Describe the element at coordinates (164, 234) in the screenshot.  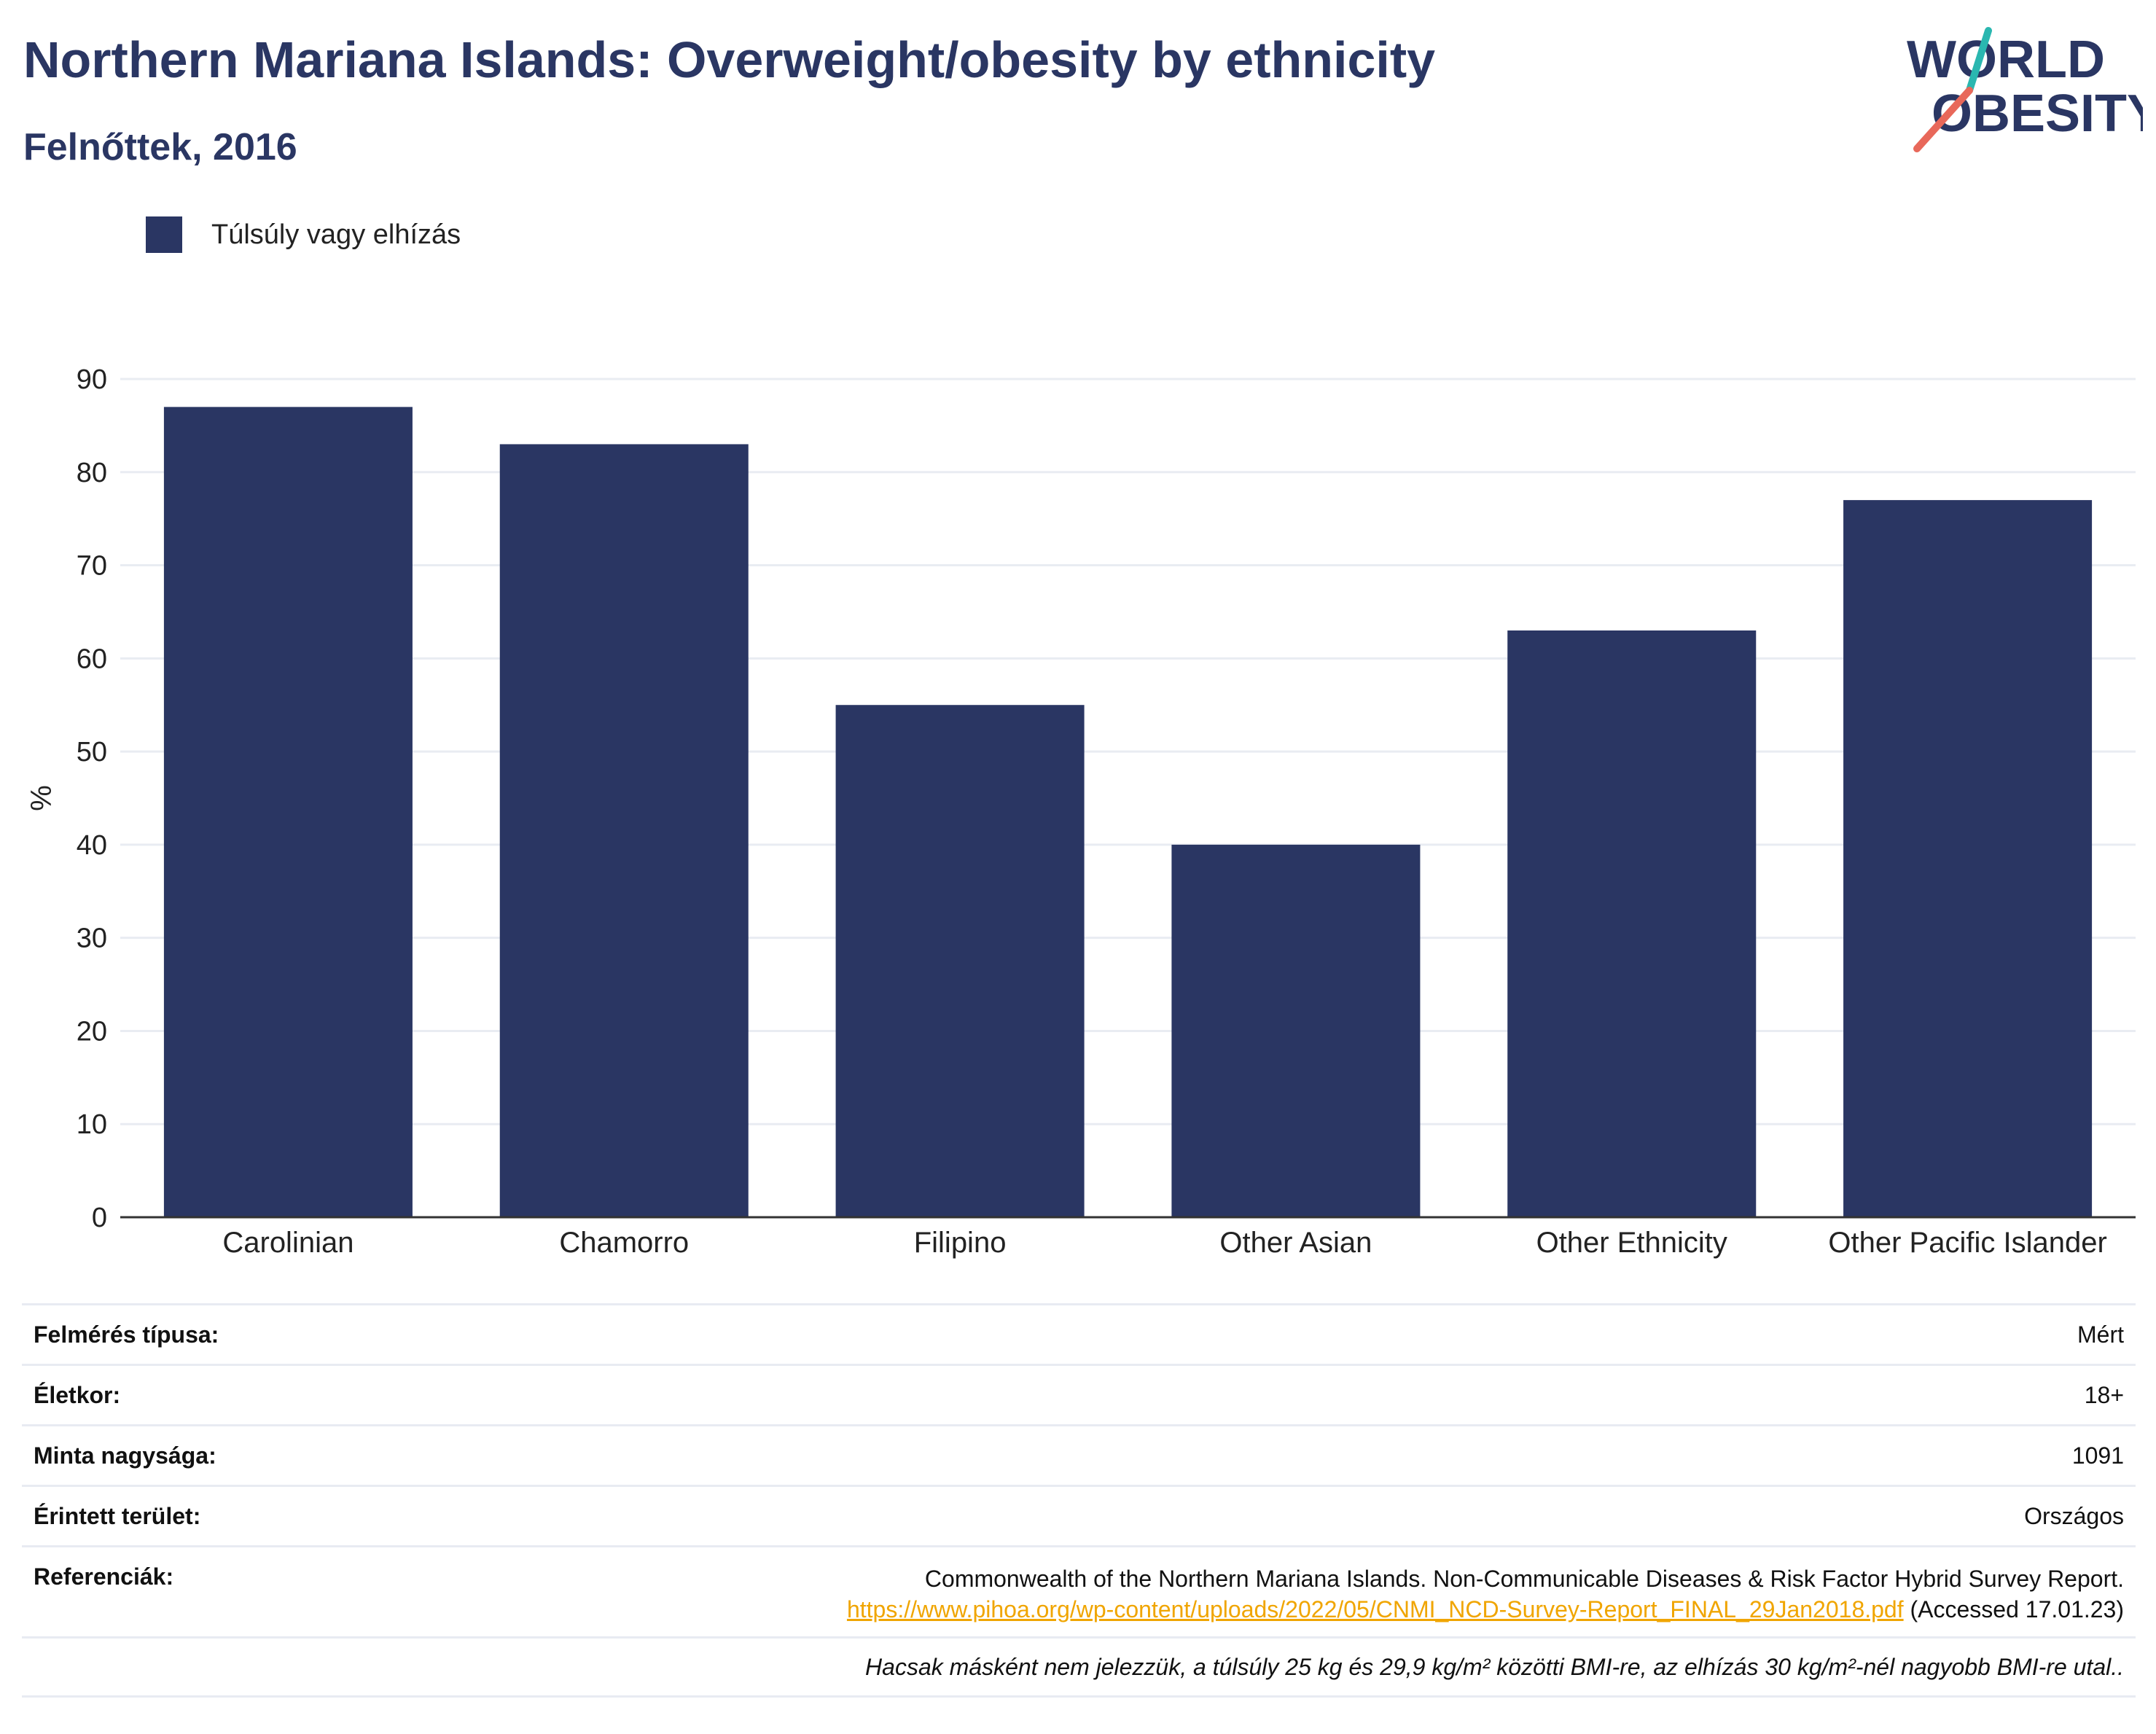
I see `legend-swatch` at that location.